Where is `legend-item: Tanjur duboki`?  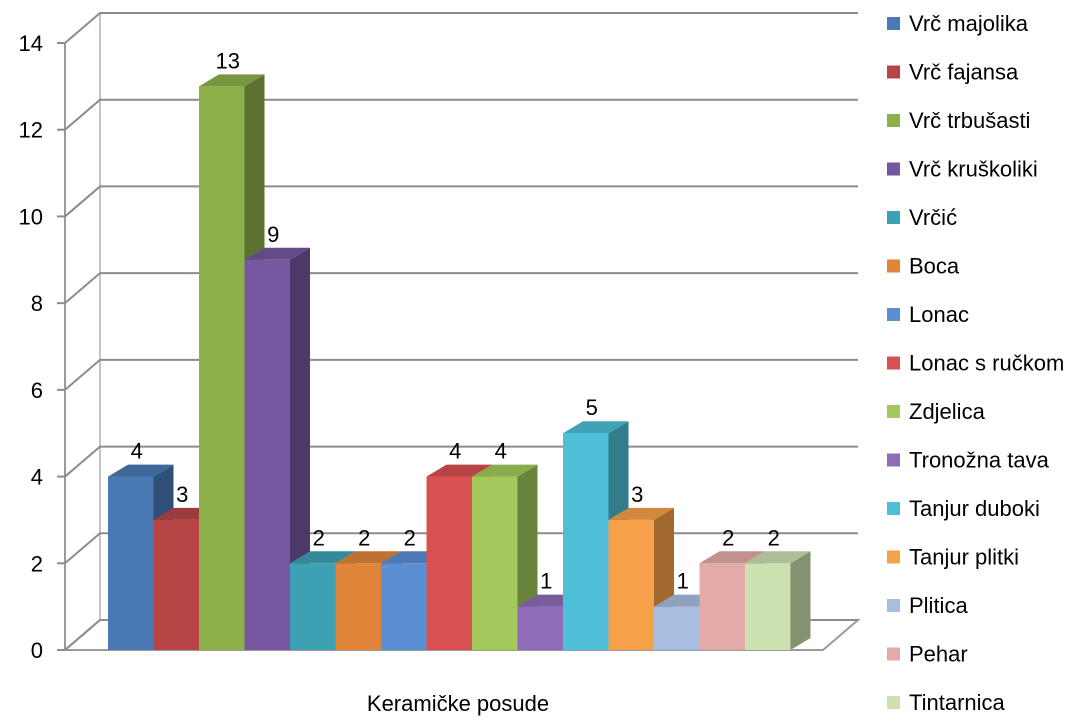 legend-item: Tanjur duboki is located at coordinates (963, 508).